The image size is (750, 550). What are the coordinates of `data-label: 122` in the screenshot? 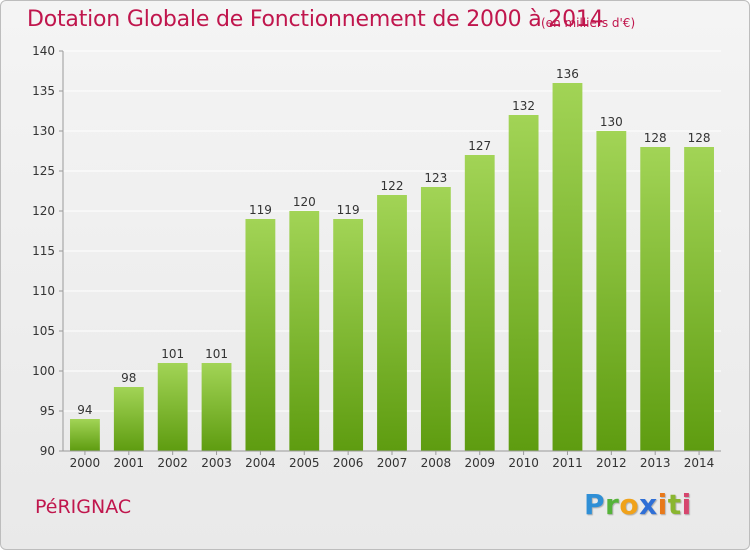 It's located at (392, 186).